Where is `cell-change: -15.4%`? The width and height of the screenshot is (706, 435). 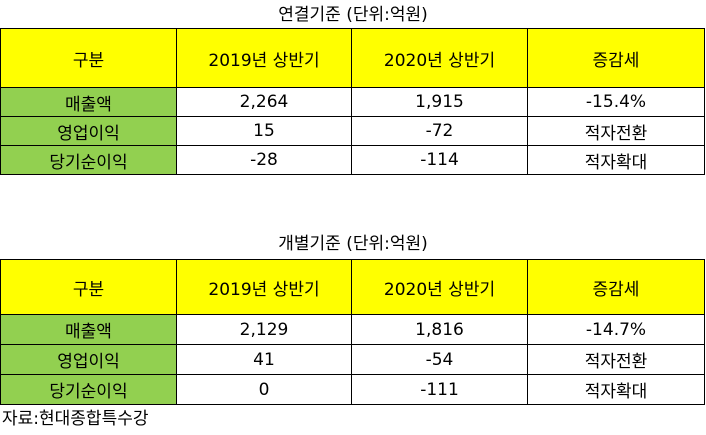
cell-change: -15.4% is located at coordinates (616, 102).